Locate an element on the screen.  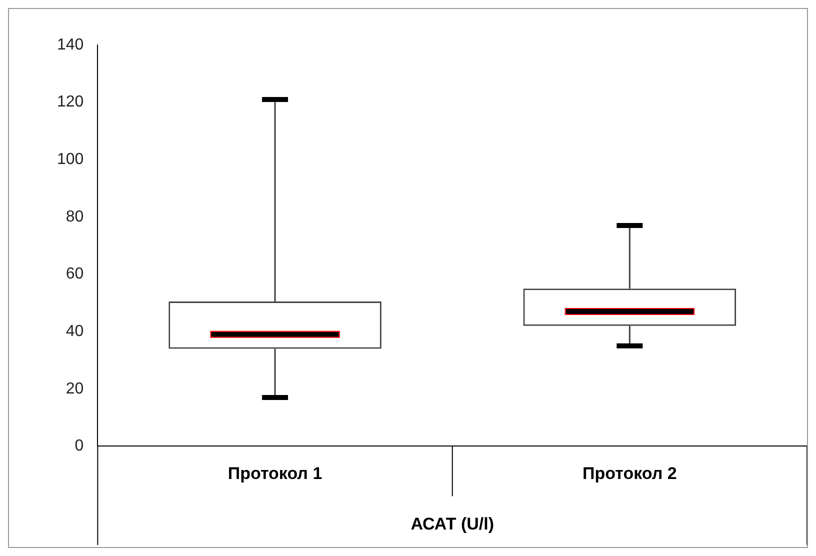
y-tick-label: 120 is located at coordinates (70, 102).